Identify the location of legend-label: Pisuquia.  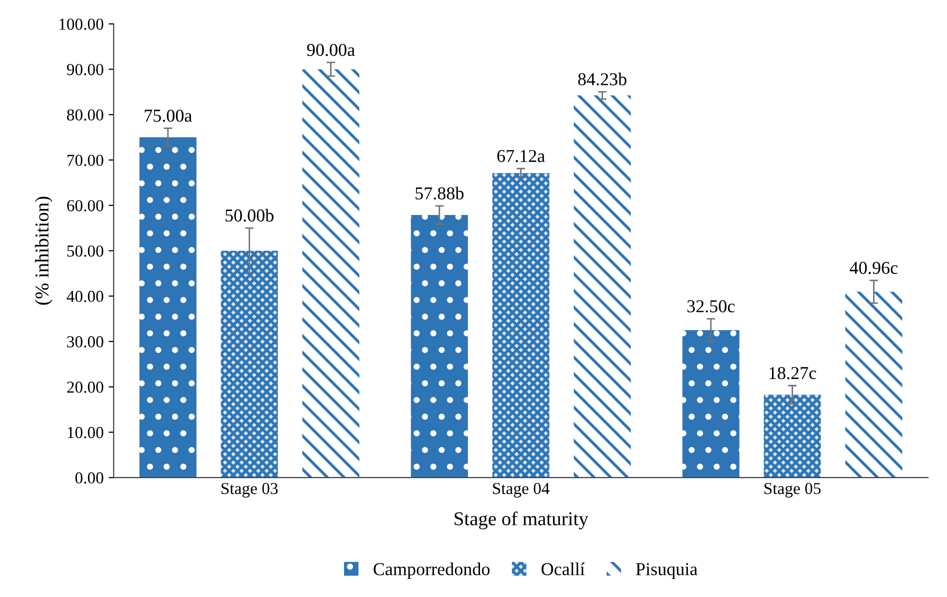
(667, 571).